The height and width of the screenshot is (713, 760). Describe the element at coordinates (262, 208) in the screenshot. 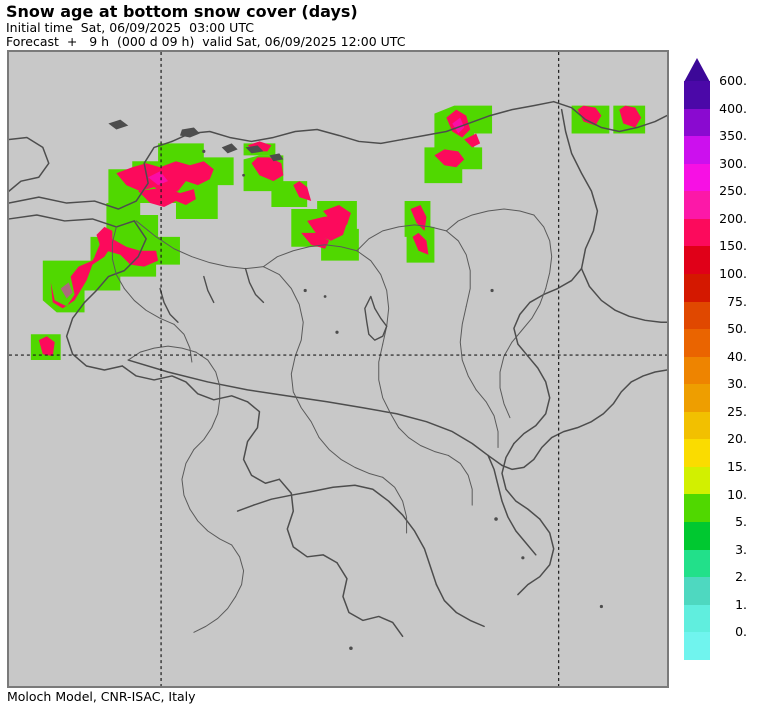

I see `snow-inner-core-layer` at that location.